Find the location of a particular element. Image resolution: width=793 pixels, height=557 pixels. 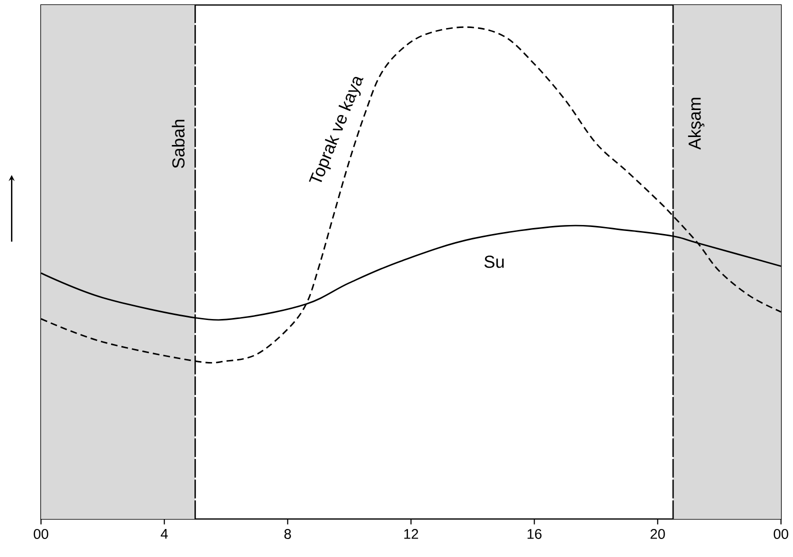

band-label: Sabah is located at coordinates (178, 144).